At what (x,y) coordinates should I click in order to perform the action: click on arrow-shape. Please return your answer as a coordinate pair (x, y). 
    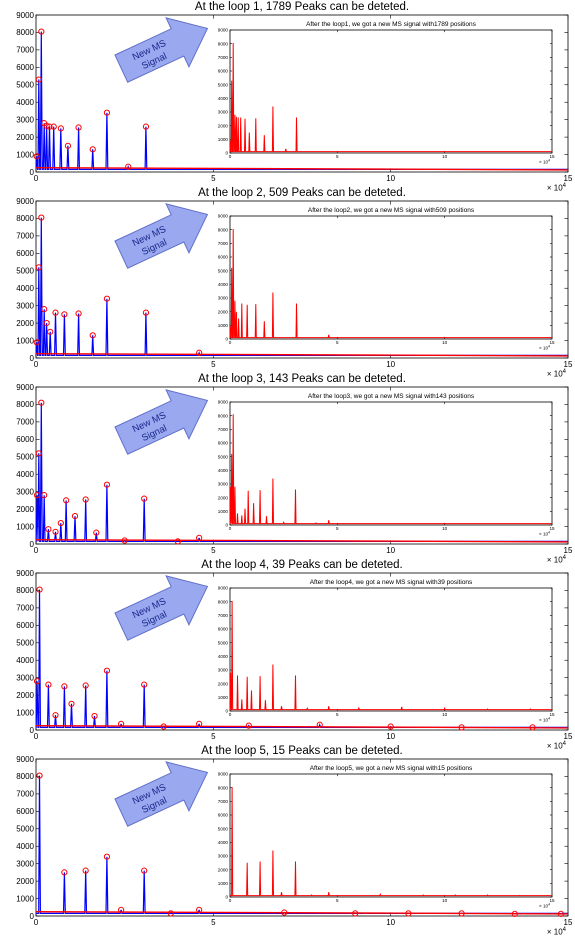
    Looking at the image, I should click on (161, 422).